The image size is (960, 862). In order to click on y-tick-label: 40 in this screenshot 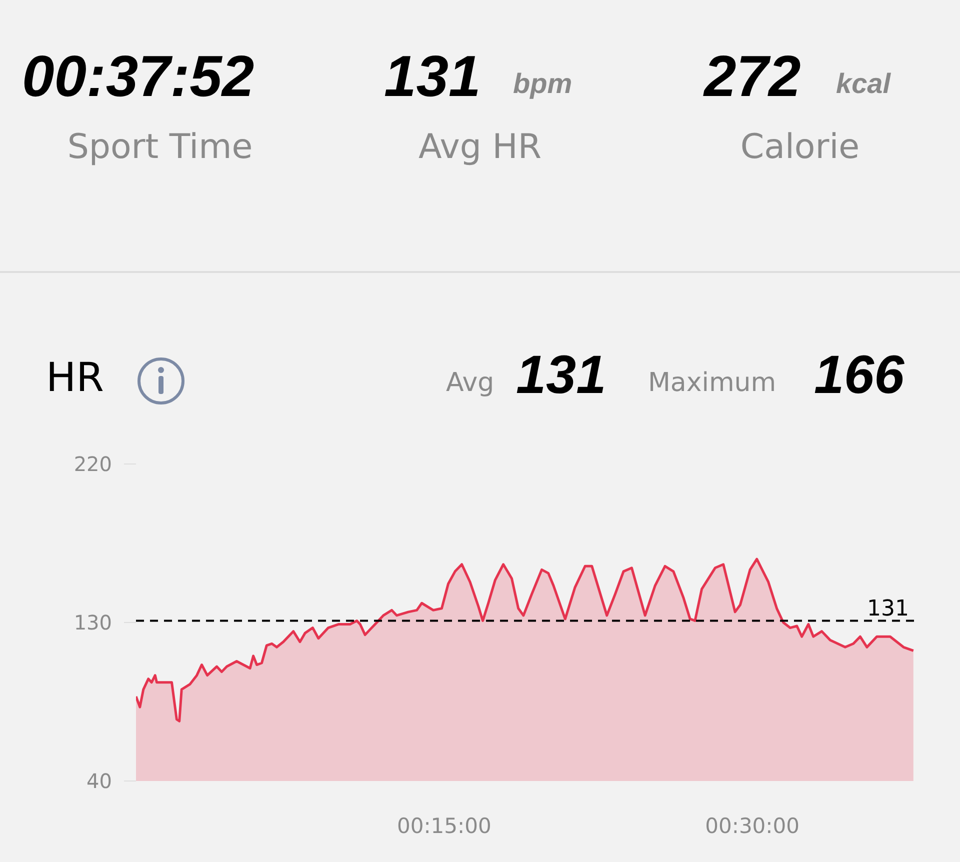, I will do `click(99, 781)`.